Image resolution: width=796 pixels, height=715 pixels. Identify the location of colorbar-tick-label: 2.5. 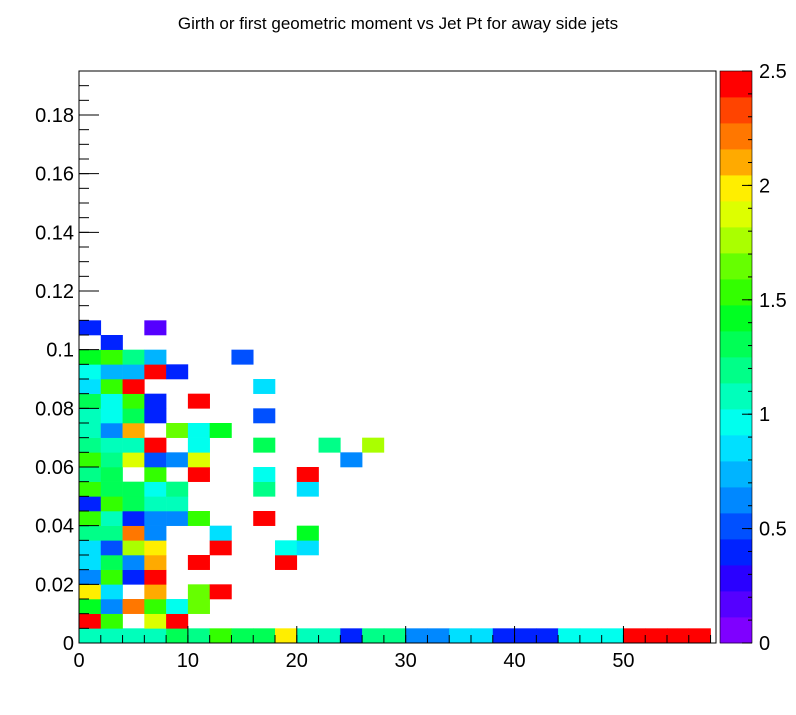
(773, 72).